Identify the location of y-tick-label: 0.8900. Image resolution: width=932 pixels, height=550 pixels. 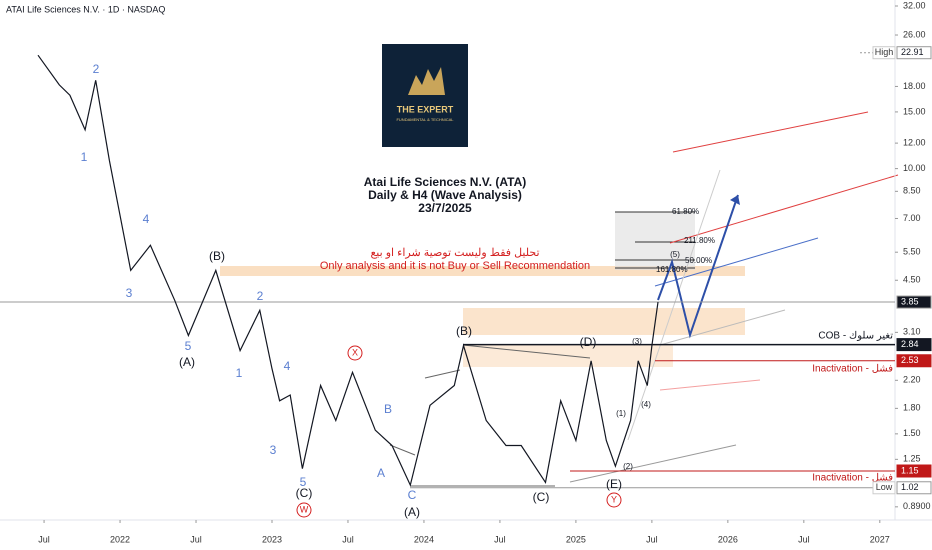
(917, 506).